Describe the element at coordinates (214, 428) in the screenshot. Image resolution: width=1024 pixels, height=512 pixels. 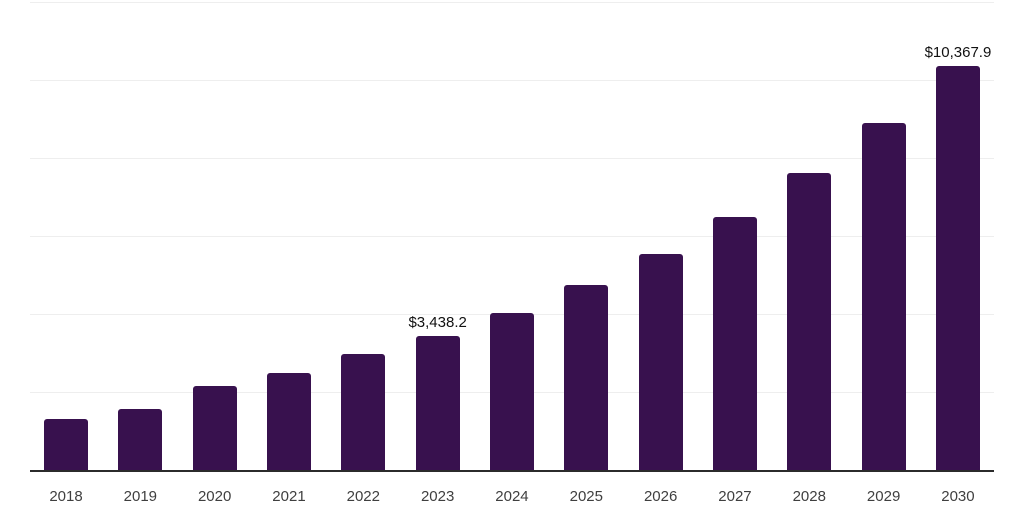
I see `bar-2020` at that location.